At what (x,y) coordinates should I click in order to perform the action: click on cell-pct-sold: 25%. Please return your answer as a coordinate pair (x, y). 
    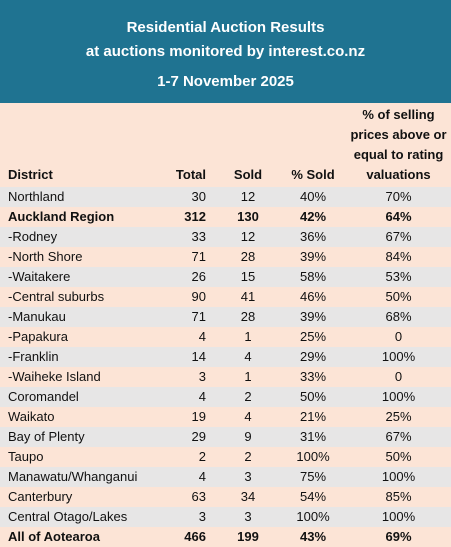
    Looking at the image, I should click on (313, 336).